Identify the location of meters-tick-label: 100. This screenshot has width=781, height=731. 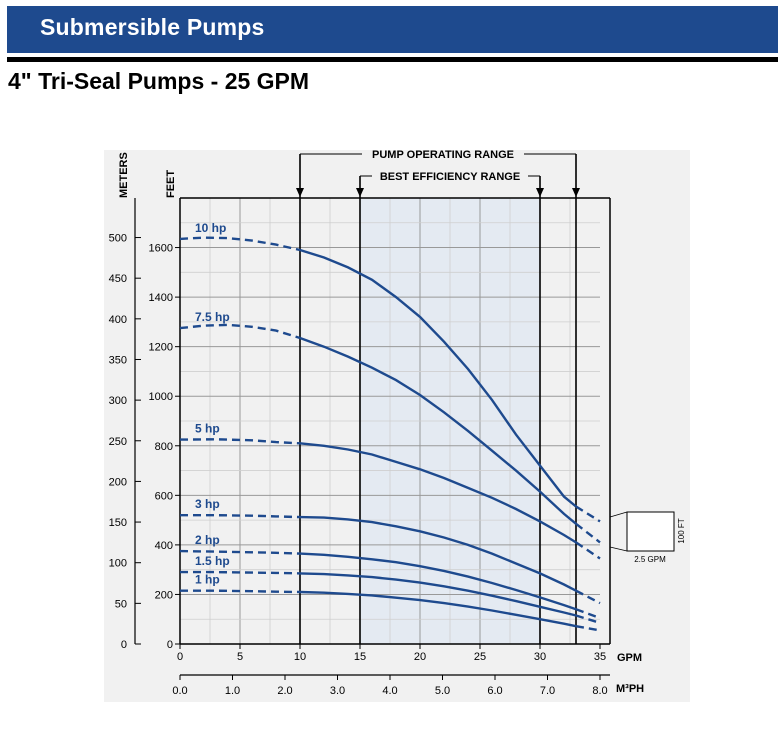
(118, 564).